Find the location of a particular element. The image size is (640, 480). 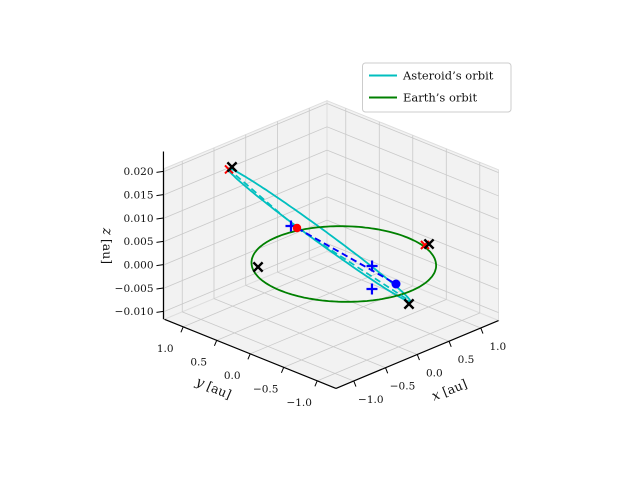

orbit-curves is located at coordinates (332, 235).